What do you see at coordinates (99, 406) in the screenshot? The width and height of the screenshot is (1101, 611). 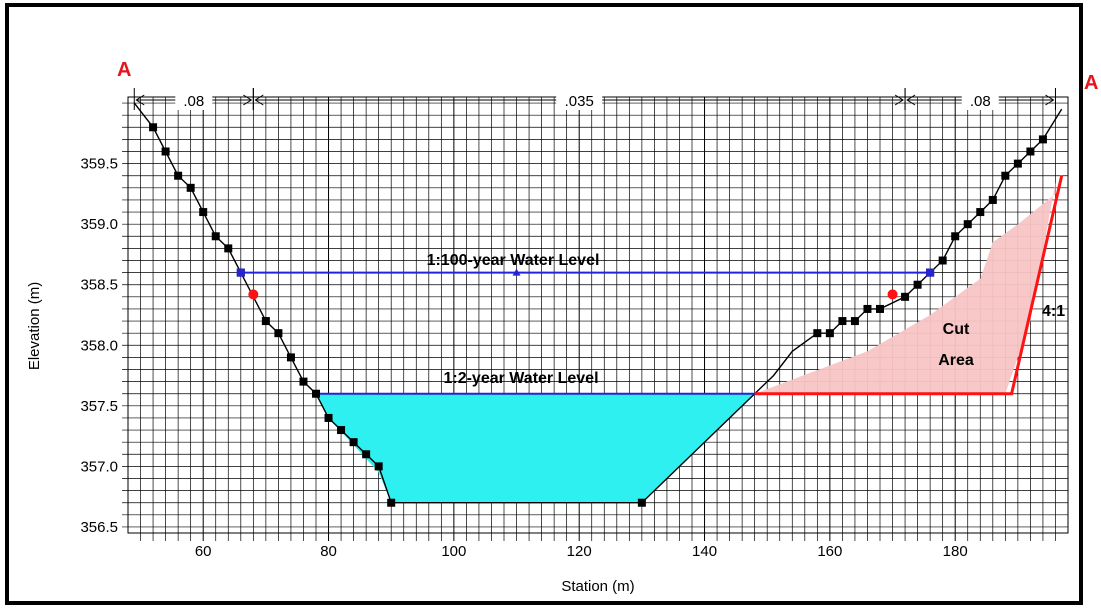 I see `y-tick-label: 357.5` at bounding box center [99, 406].